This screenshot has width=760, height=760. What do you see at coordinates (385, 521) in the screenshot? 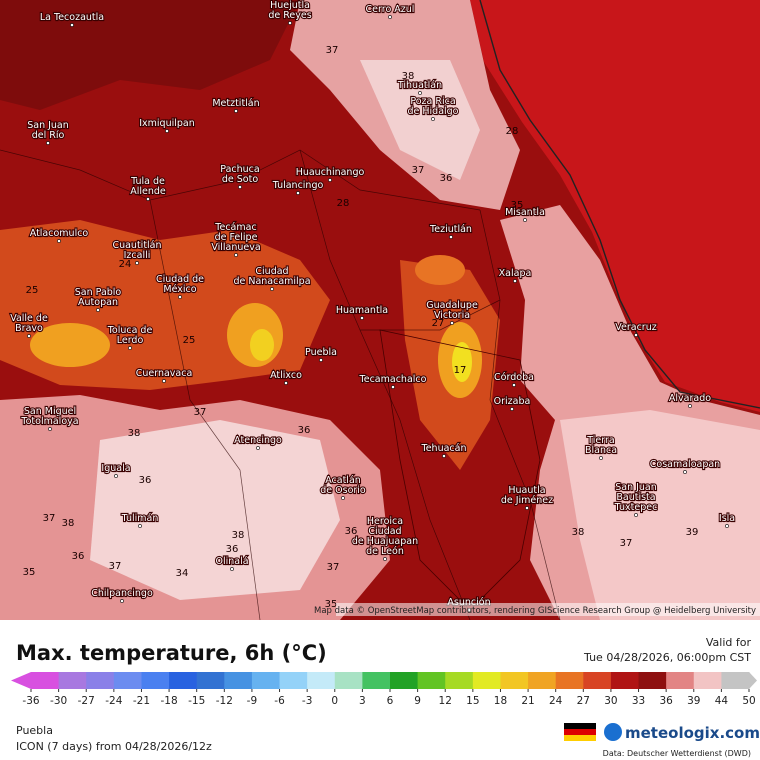
I see `city-label: Heroica` at bounding box center [385, 521].